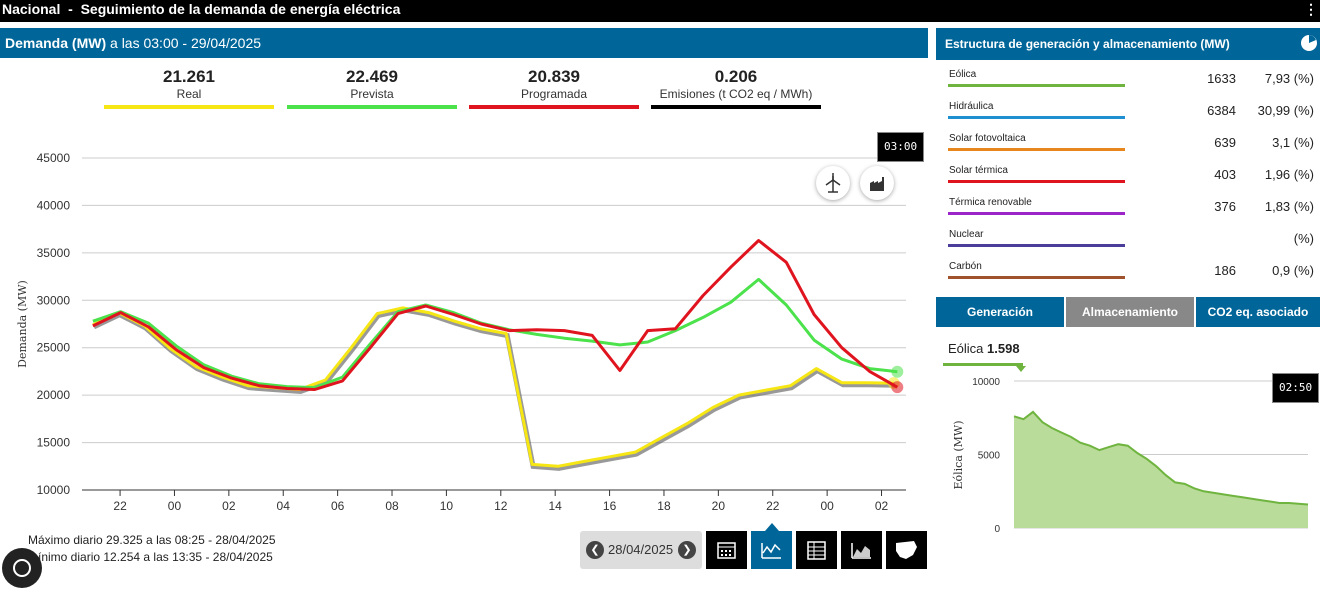 This screenshot has height=593, width=1320. Describe the element at coordinates (554, 76) in the screenshot. I see `kpi-value: 20.839` at that location.